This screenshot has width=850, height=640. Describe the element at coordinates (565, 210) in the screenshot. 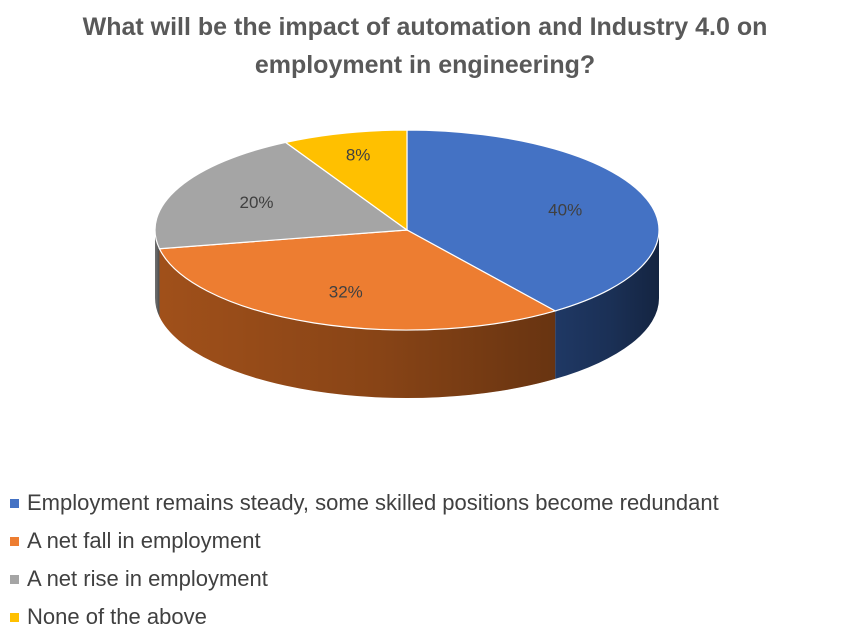

I see `slice-label-steady: 40%` at that location.